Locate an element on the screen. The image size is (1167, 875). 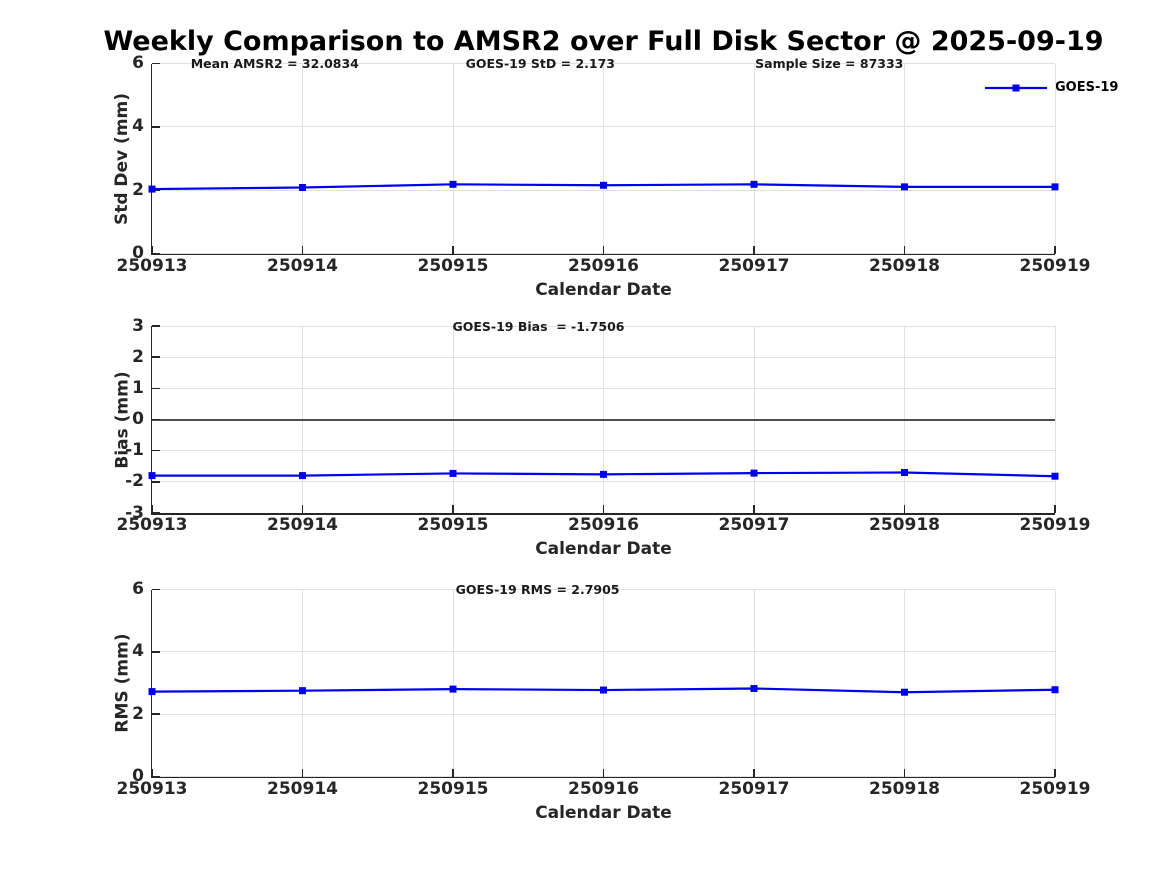
y-tick-label: 1 is located at coordinates (138, 387).